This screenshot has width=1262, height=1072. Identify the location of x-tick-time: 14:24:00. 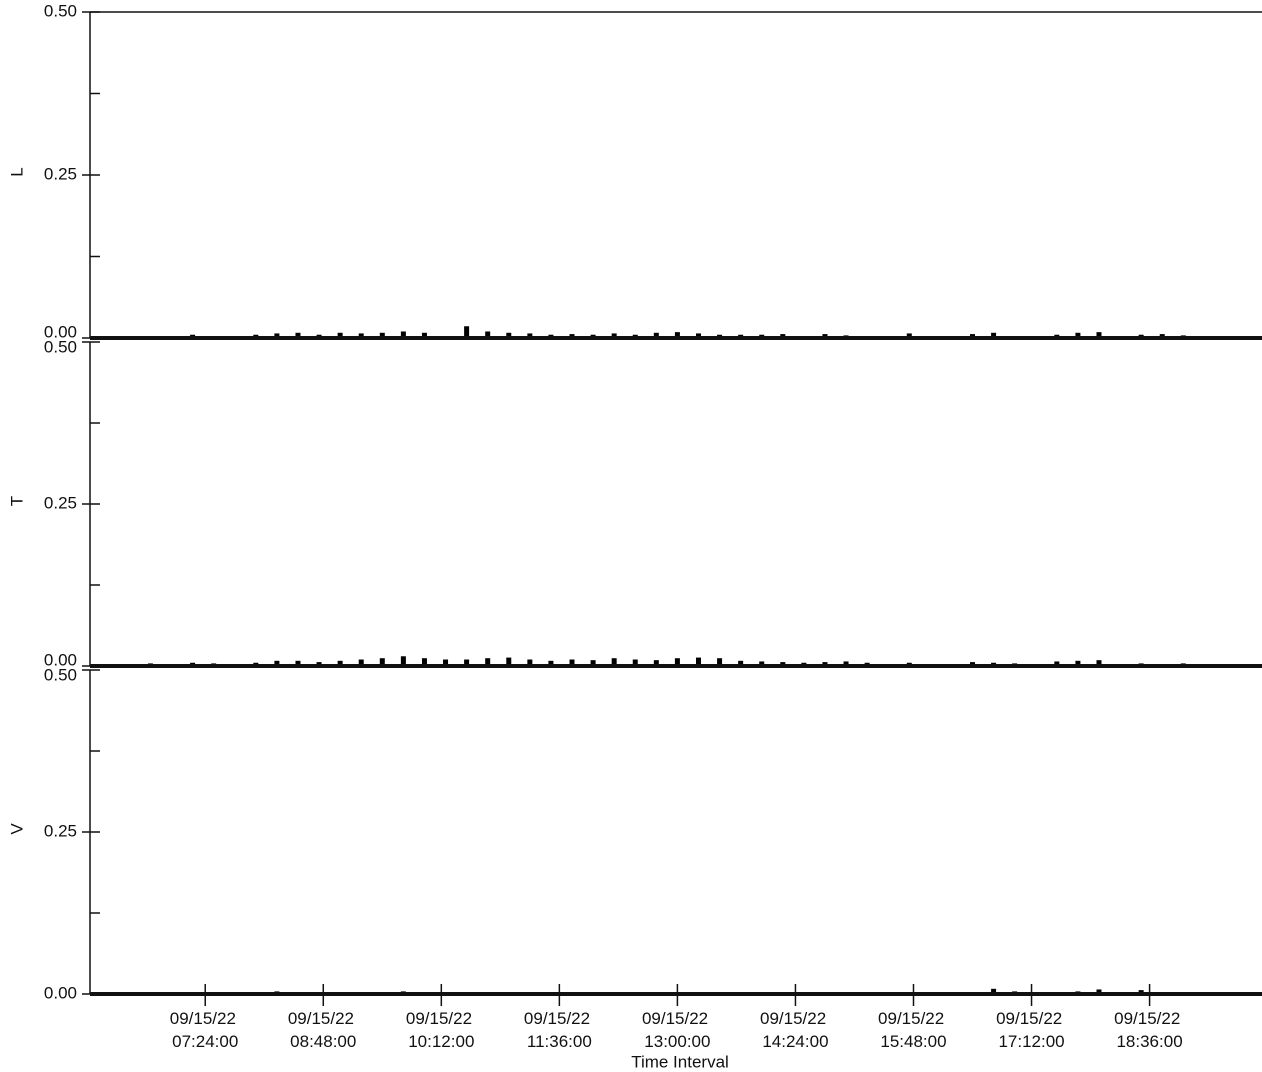
(795, 1041).